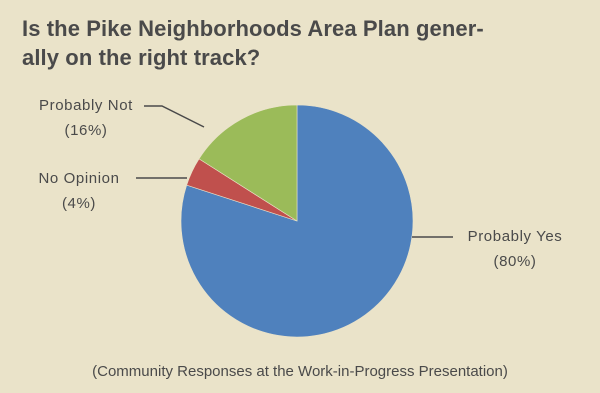 The width and height of the screenshot is (600, 393). Describe the element at coordinates (141, 57) in the screenshot. I see `chart-title-line-2: ally on the right track?` at that location.